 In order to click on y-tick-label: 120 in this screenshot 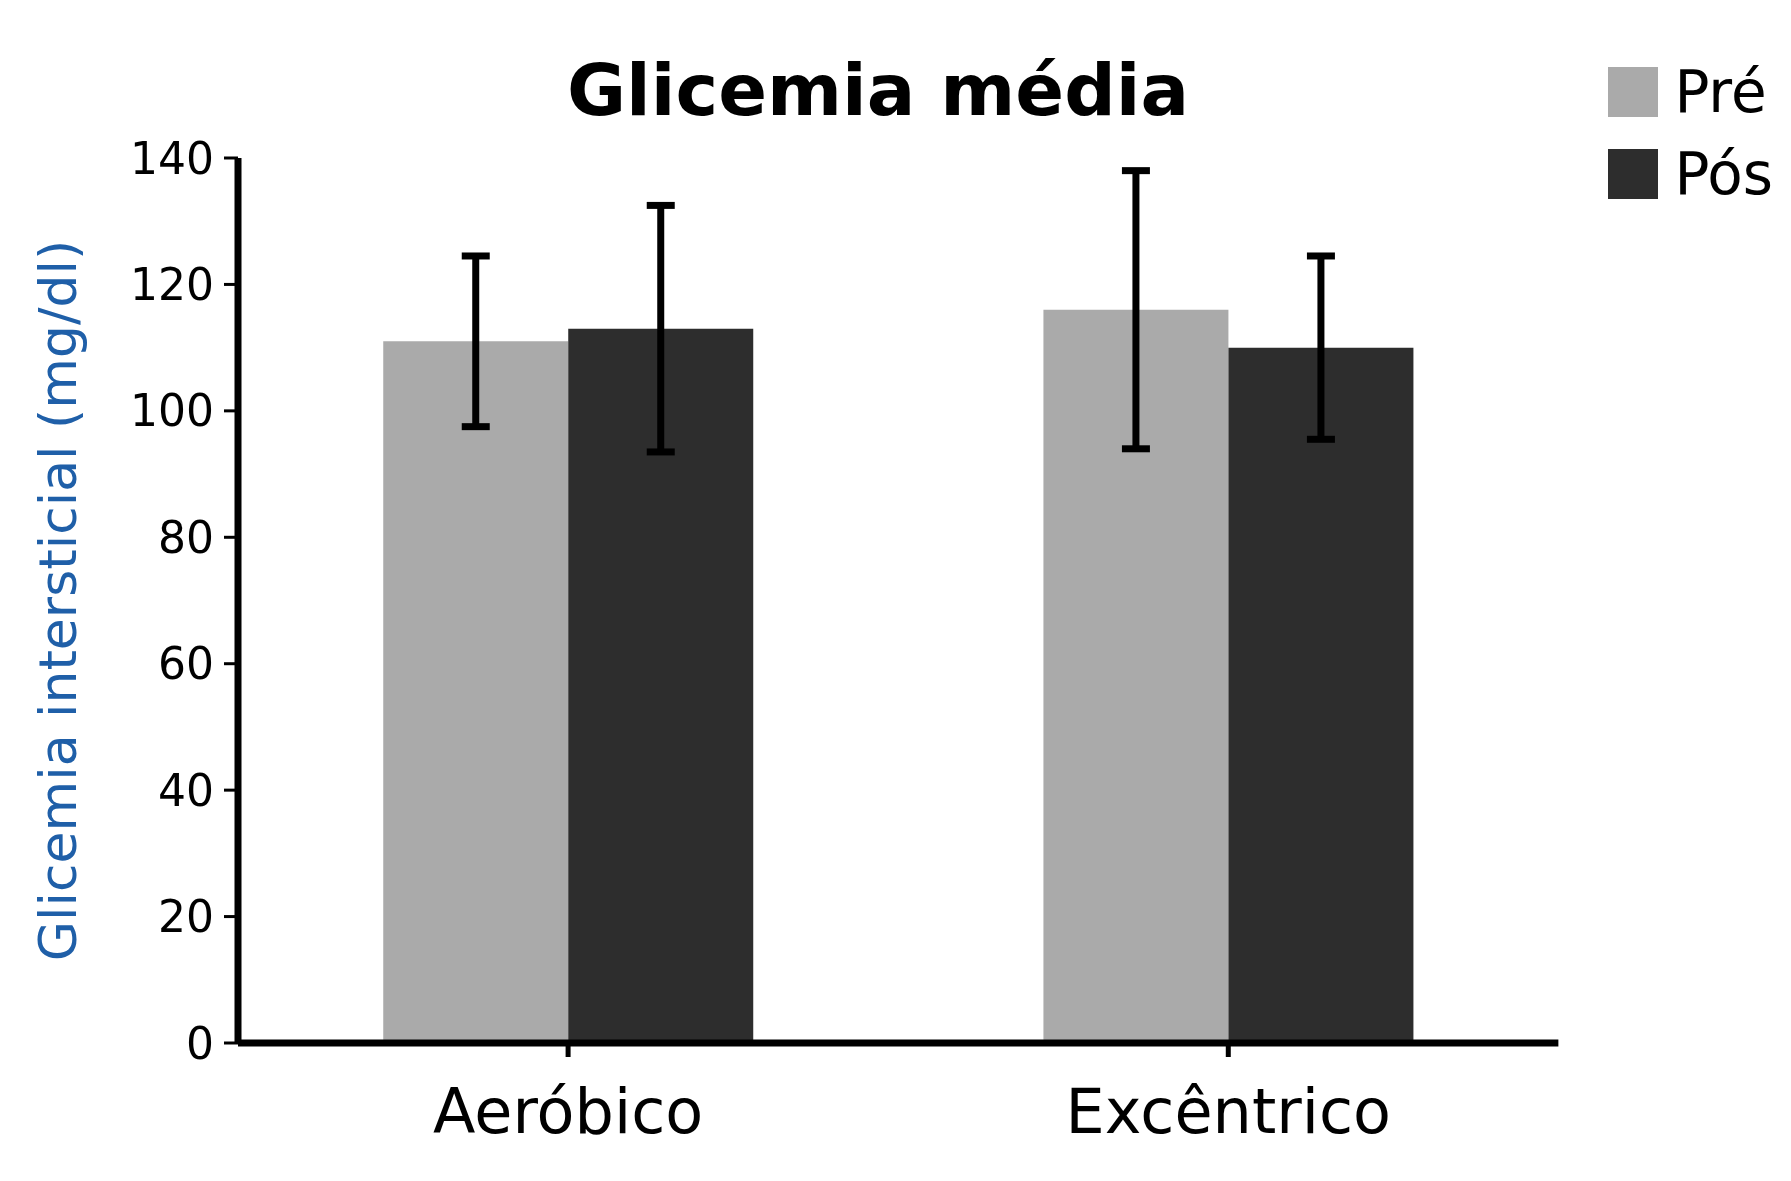, I will do `click(172, 285)`.